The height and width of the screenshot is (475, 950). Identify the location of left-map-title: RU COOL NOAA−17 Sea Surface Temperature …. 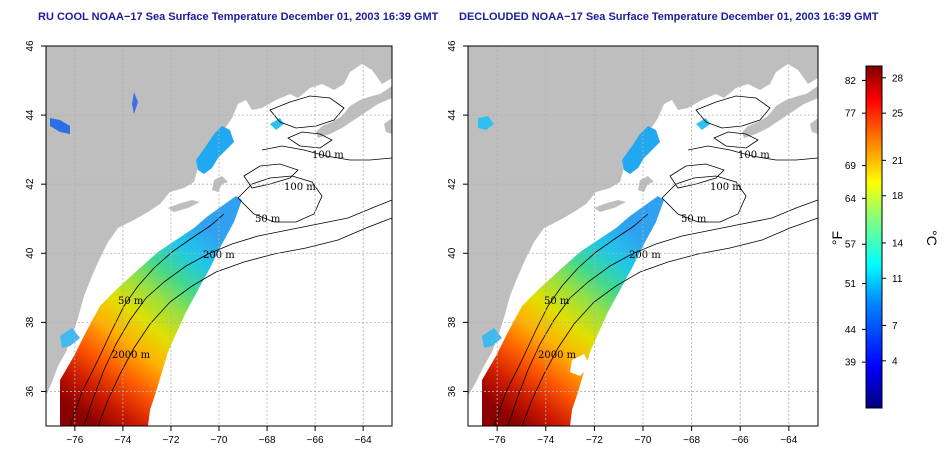
(238, 17).